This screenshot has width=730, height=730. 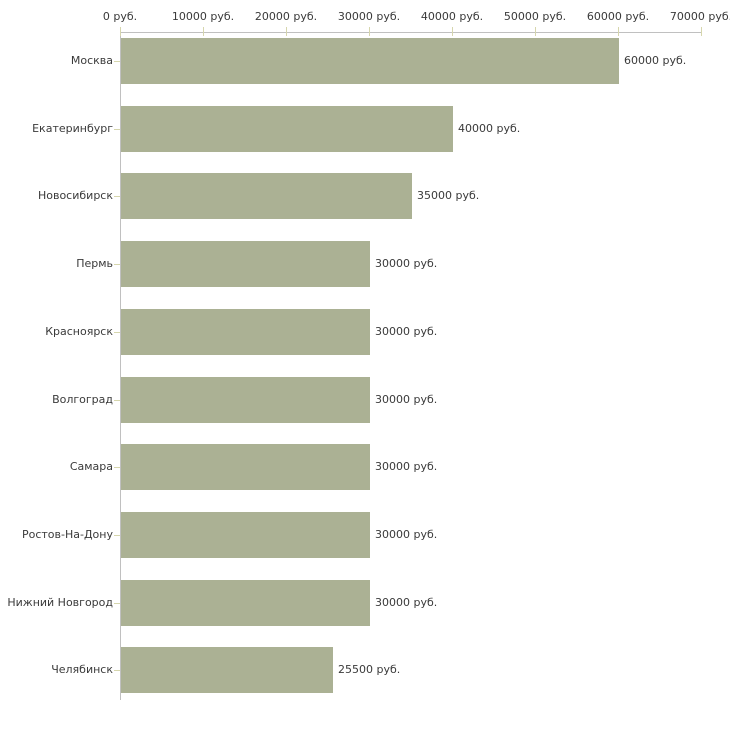 What do you see at coordinates (120, 366) in the screenshot?
I see `y-axis-line` at bounding box center [120, 366].